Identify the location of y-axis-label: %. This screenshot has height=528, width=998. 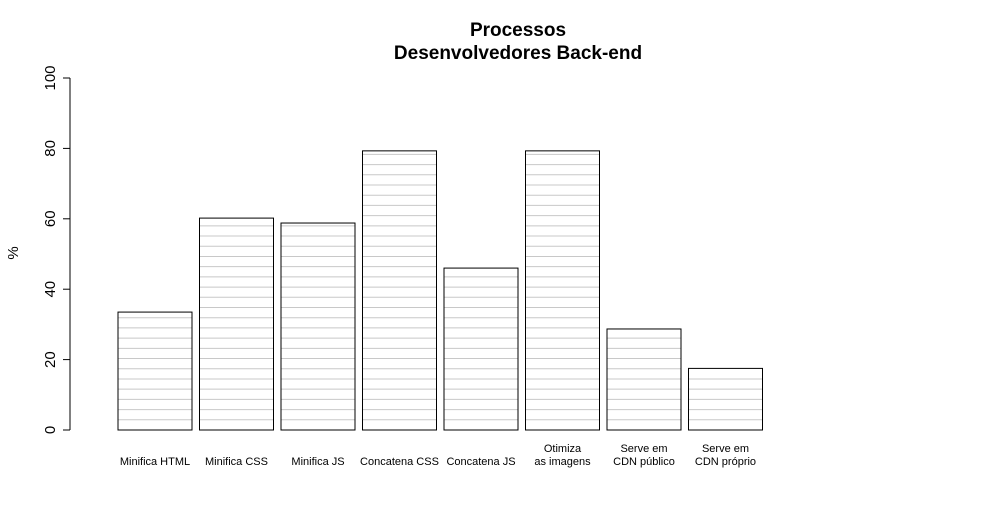
(13, 252).